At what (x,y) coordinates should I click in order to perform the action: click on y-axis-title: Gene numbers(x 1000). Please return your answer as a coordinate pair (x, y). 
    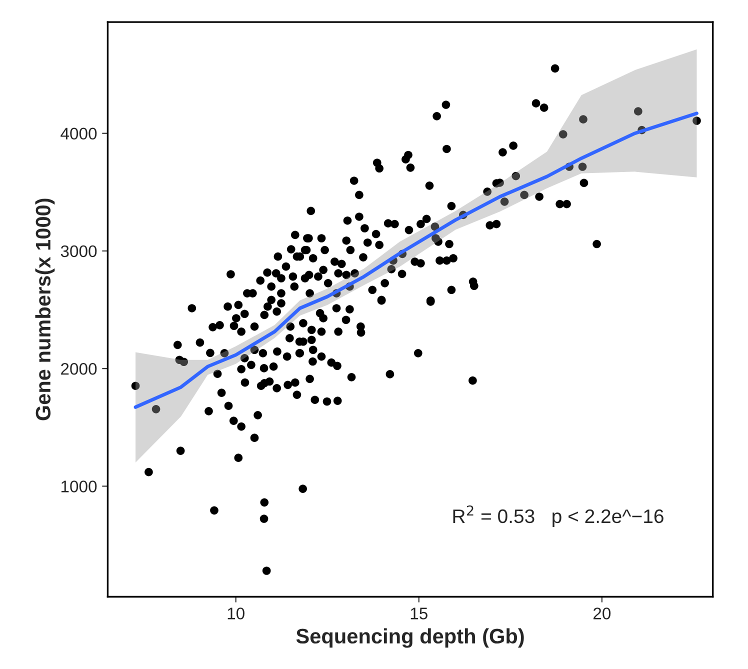
    Looking at the image, I should click on (45, 309).